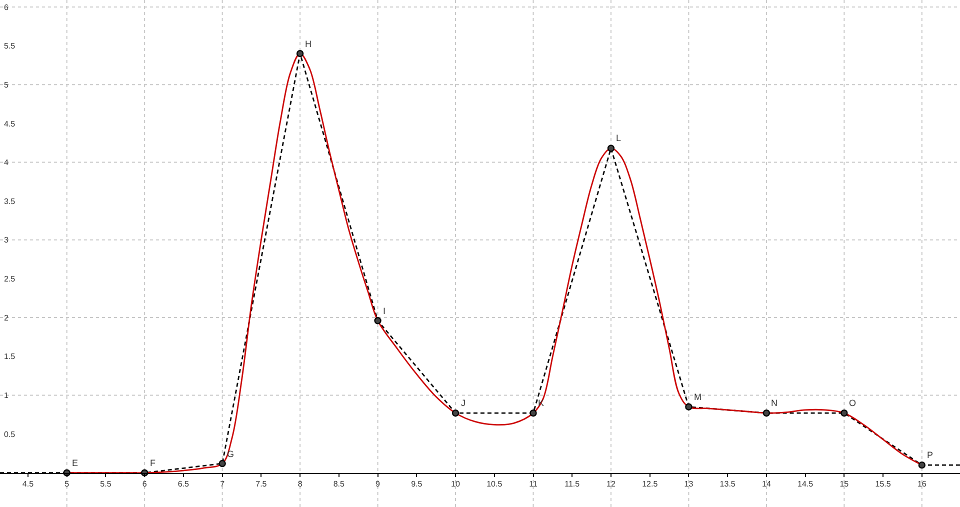 Image resolution: width=960 pixels, height=507 pixels. I want to click on annotation: L, so click(619, 138).